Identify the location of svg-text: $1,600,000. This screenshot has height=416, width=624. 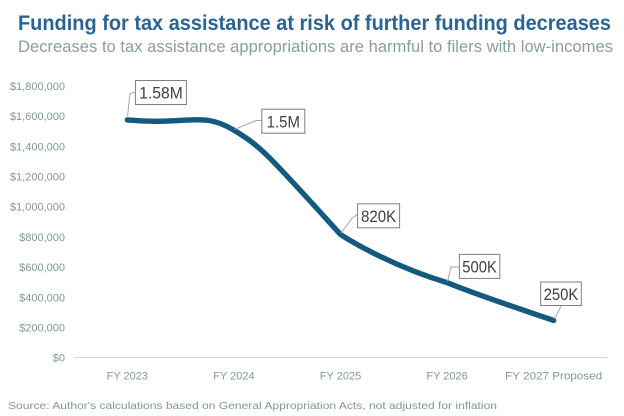
(37, 117).